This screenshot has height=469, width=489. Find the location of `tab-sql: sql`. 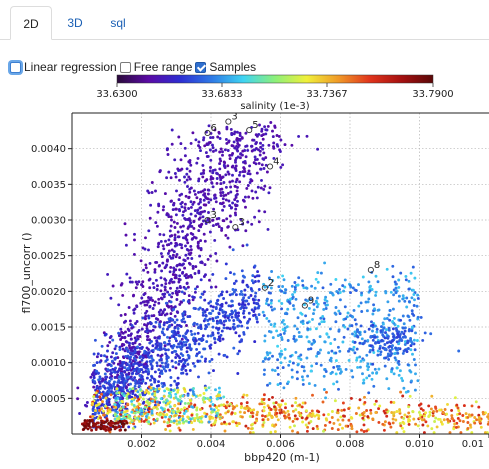

tab-sql: sql is located at coordinates (118, 23).